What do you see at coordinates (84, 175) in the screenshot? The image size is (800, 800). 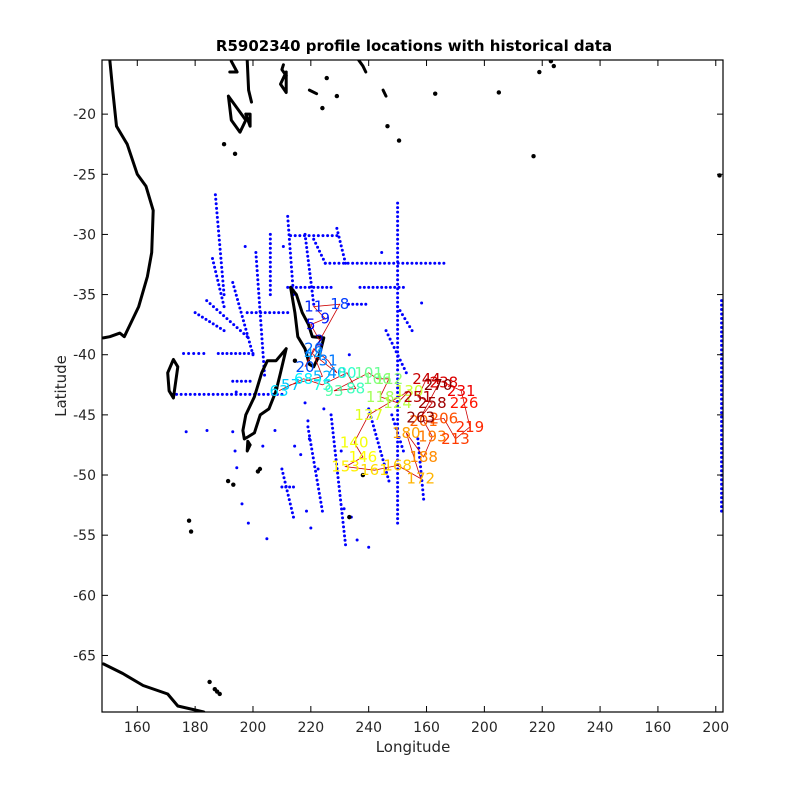 I see `y-tick-label: -25` at bounding box center [84, 175].